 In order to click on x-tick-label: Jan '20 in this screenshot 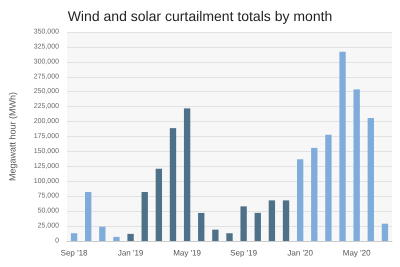, I will do `click(300, 253)`.